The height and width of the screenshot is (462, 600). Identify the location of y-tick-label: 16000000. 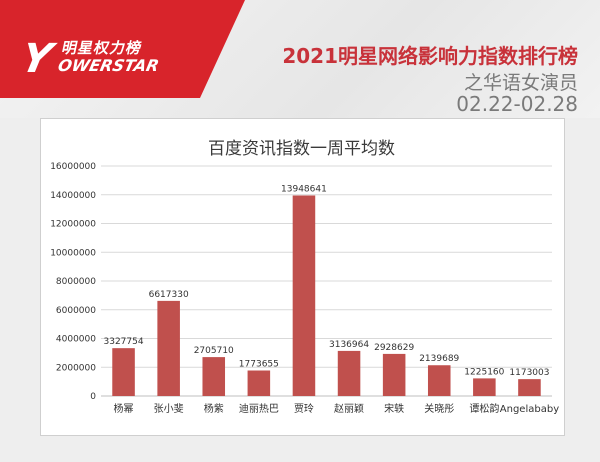
(73, 167).